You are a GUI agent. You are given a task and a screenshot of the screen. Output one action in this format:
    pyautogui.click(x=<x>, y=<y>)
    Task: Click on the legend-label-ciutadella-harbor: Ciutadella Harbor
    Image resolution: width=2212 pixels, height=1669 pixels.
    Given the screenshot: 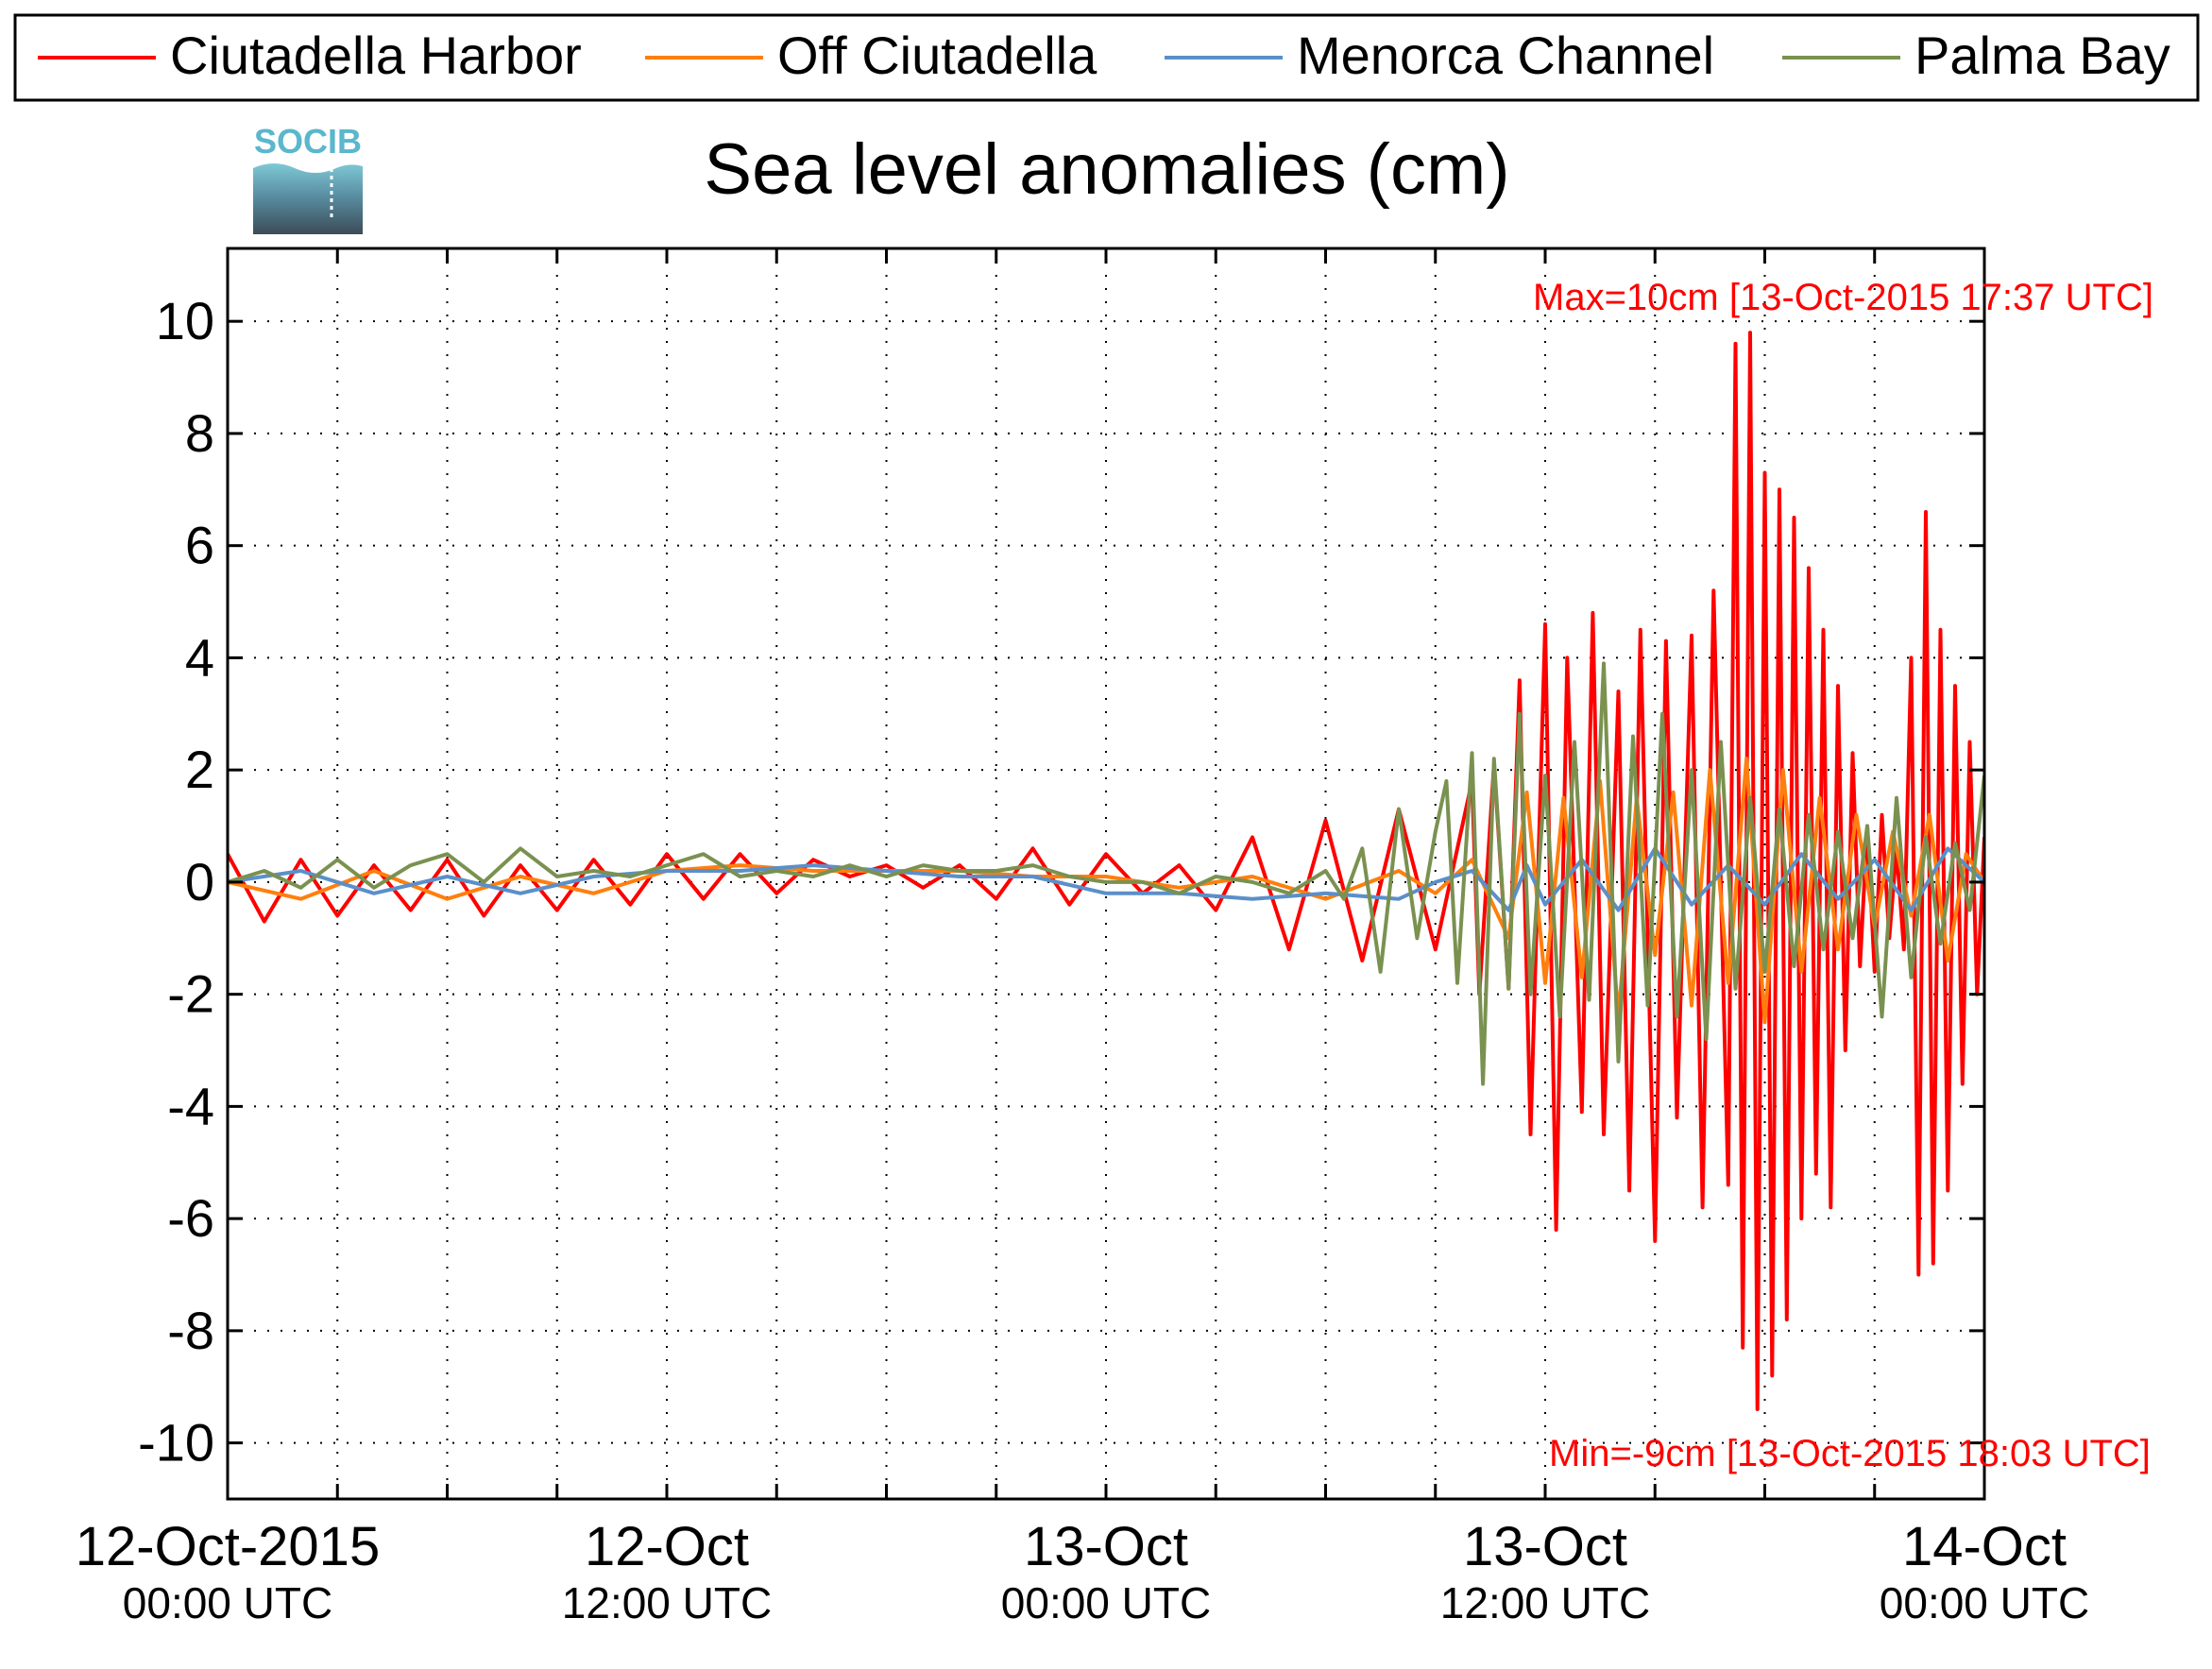 What is the action you would take?
    pyautogui.click(x=376, y=56)
    